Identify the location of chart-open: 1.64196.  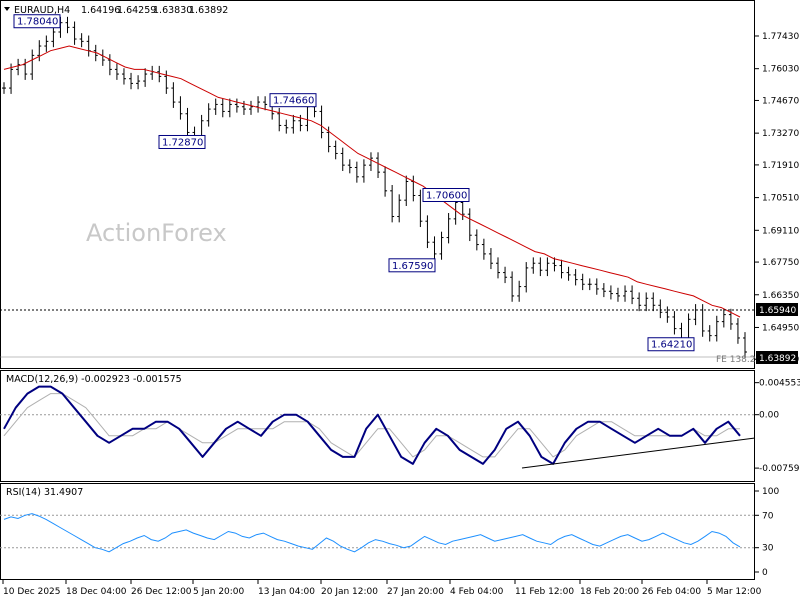
(100, 10).